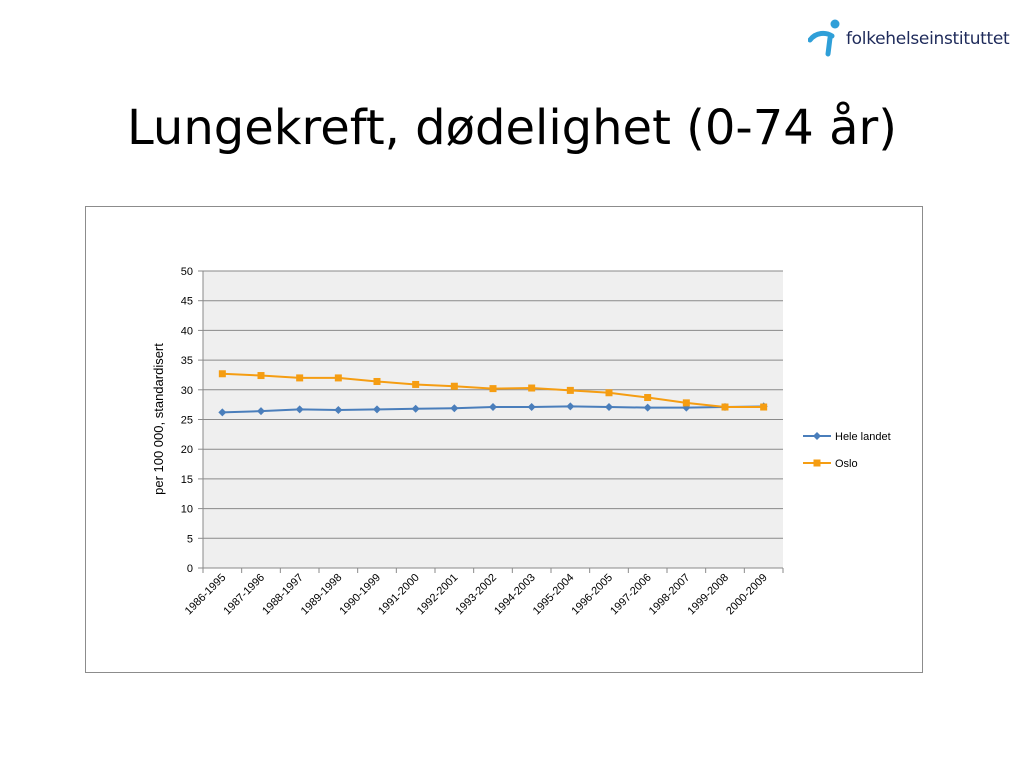 The height and width of the screenshot is (768, 1024). Describe the element at coordinates (399, 595) in the screenshot. I see `x-tick-label: 1991-2000` at that location.